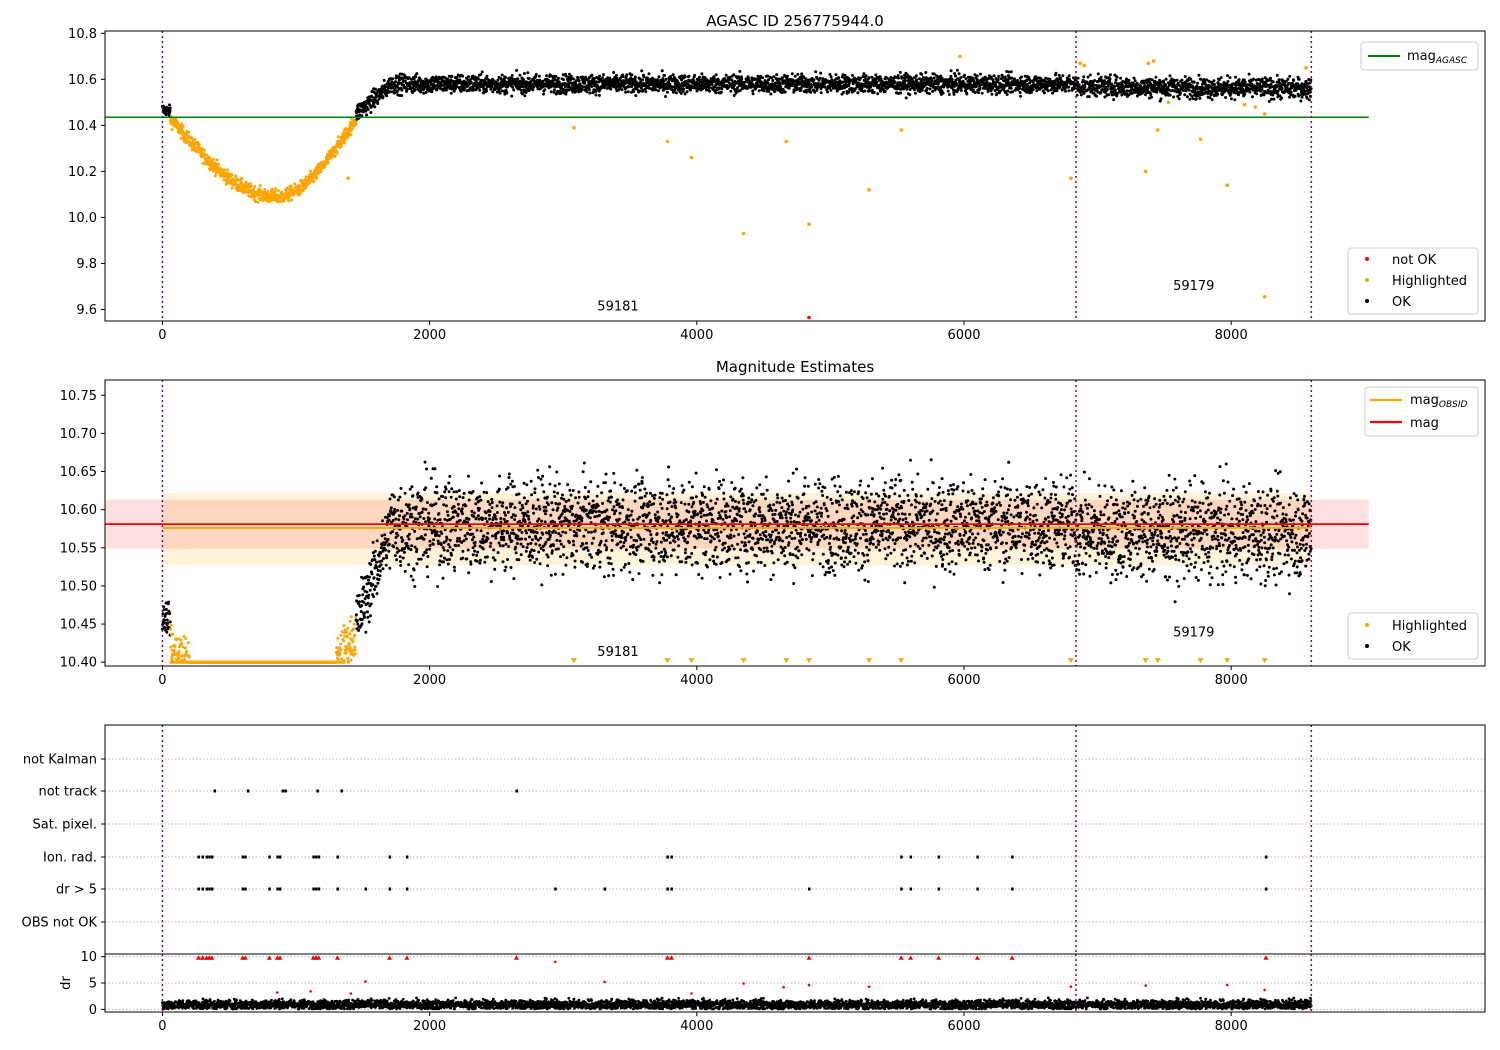 This screenshot has height=1050, width=1500. Describe the element at coordinates (82, 80) in the screenshot. I see `y-tick-label-1: 10.6` at that location.